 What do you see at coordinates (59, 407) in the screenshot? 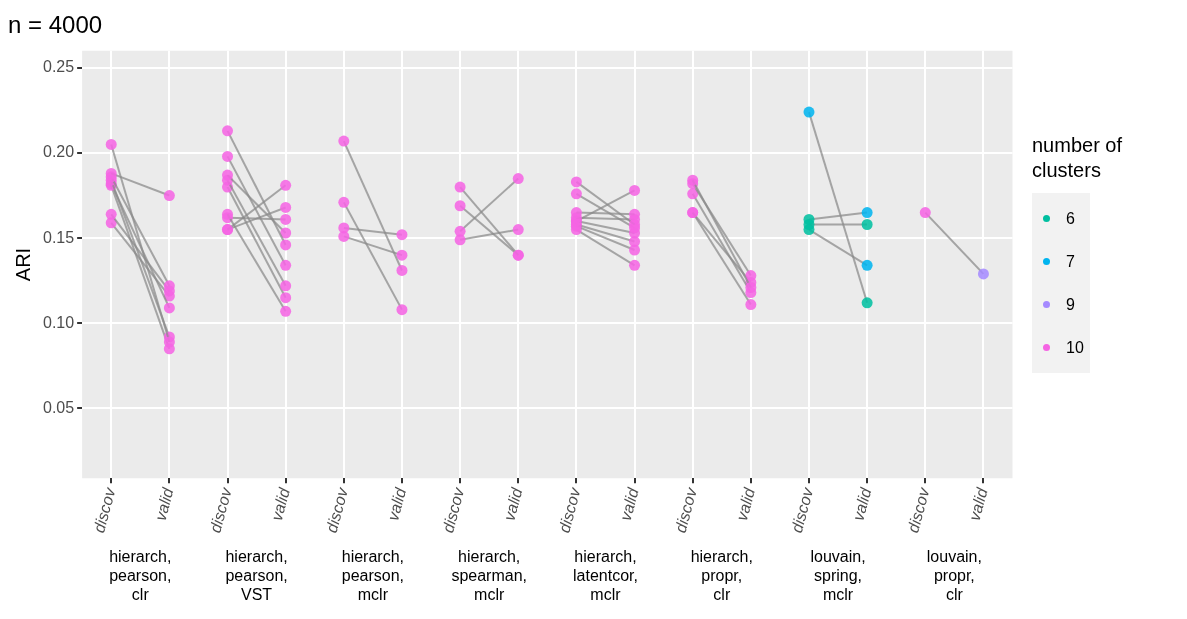
I see `y-tick-label: 0.05` at bounding box center [59, 407].